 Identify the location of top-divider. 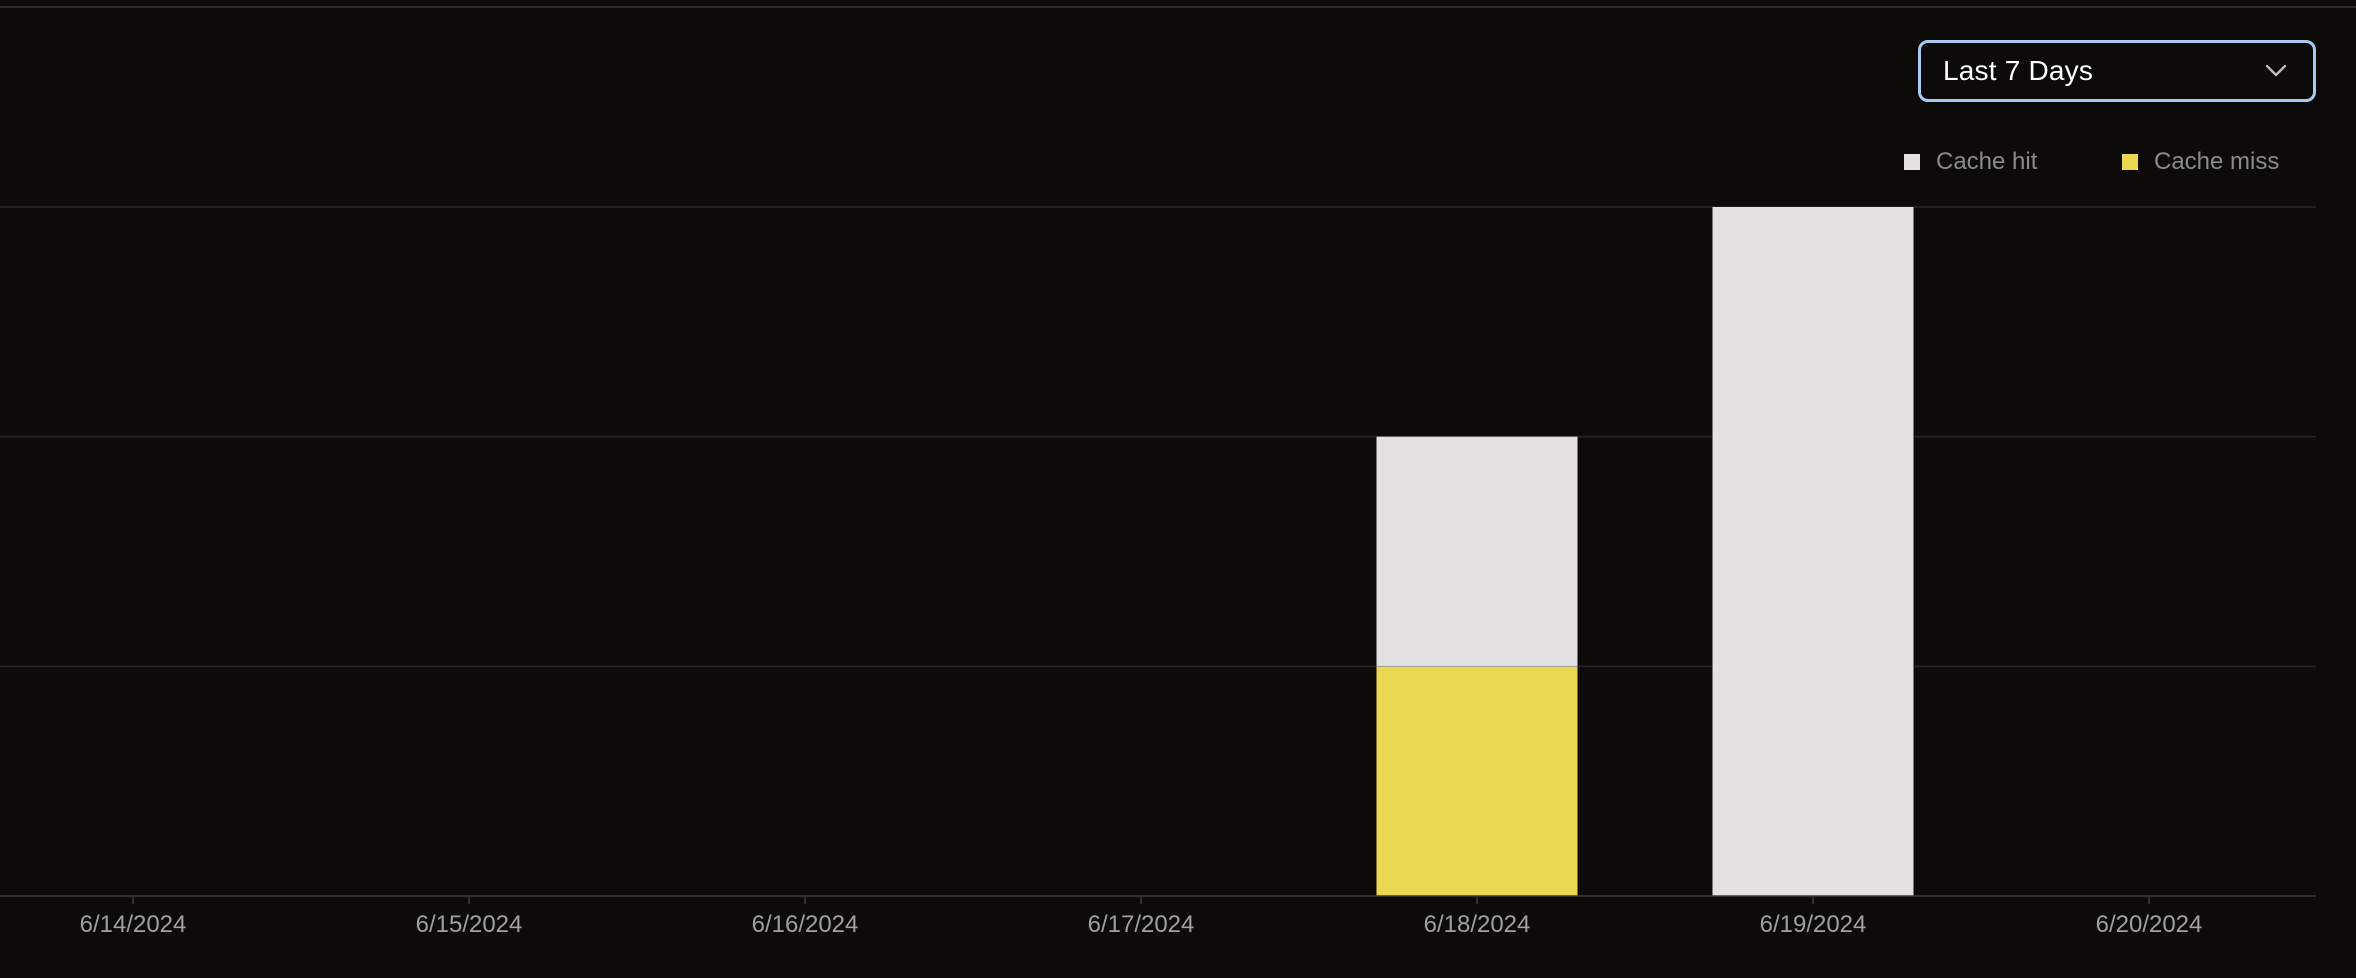
(1178, 7).